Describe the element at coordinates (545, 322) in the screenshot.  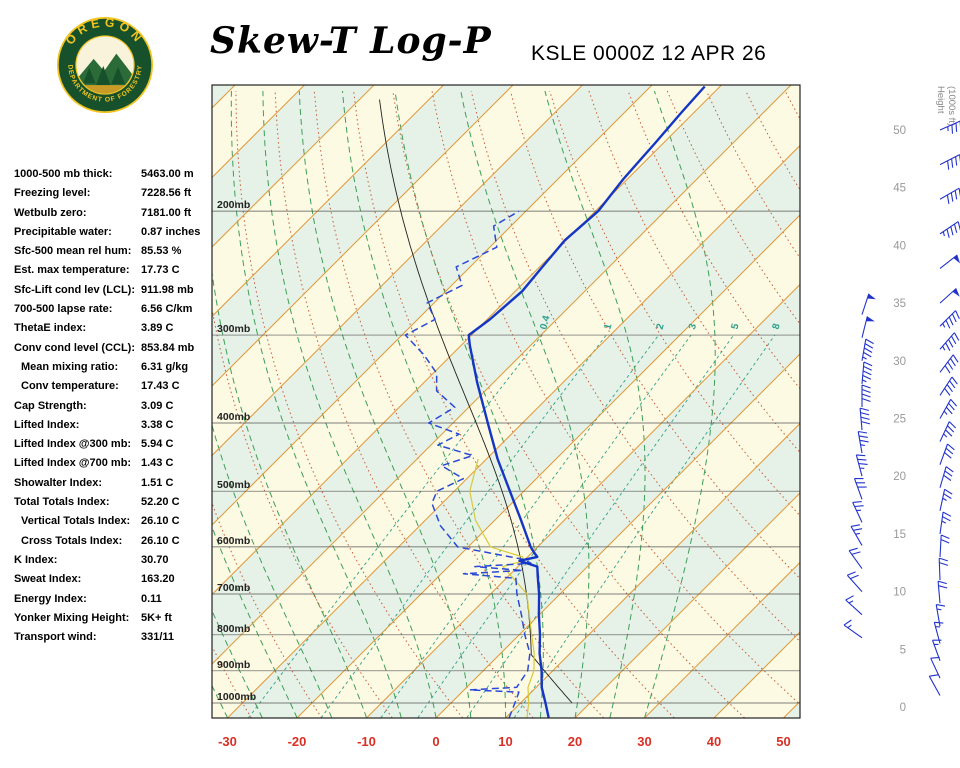
I see `mixing-ratio-label: 0.4` at that location.